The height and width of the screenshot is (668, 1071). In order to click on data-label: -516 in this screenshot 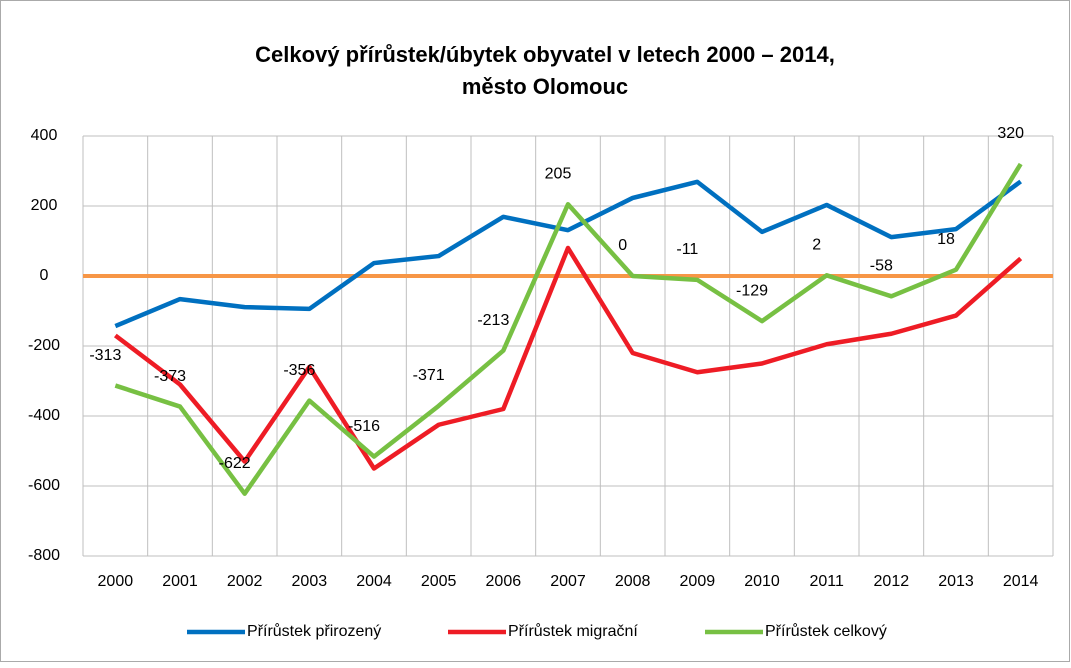, I will do `click(364, 426)`.